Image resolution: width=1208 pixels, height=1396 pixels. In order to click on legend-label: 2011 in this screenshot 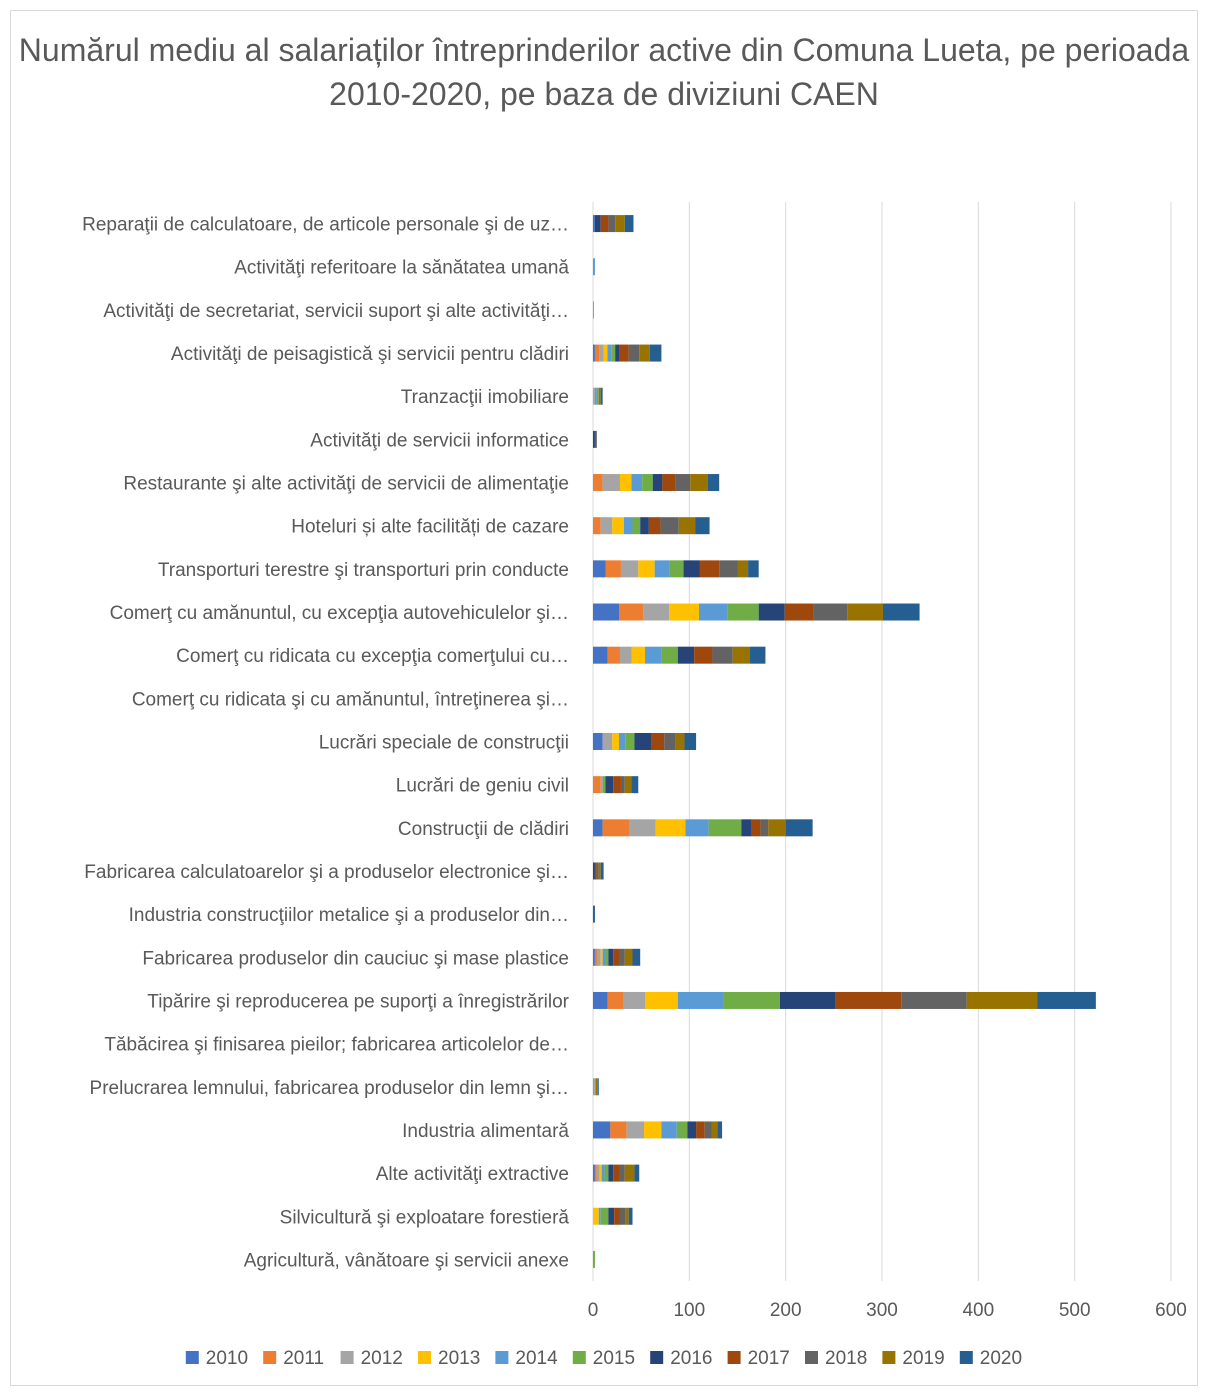, I will do `click(303, 1358)`.